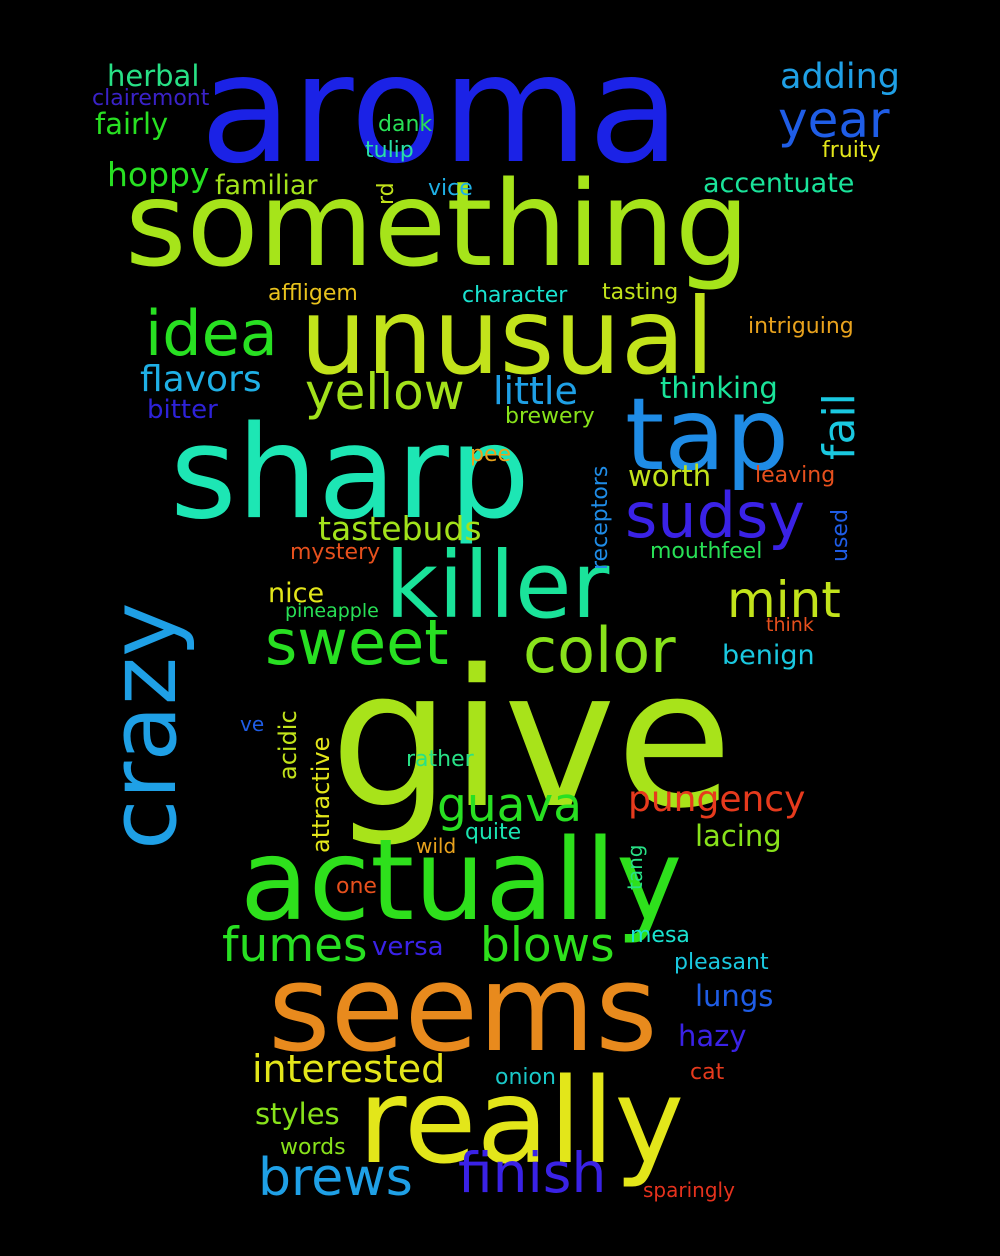 The height and width of the screenshot is (1256, 1000). I want to click on word-mesa: mesa, so click(660, 935).